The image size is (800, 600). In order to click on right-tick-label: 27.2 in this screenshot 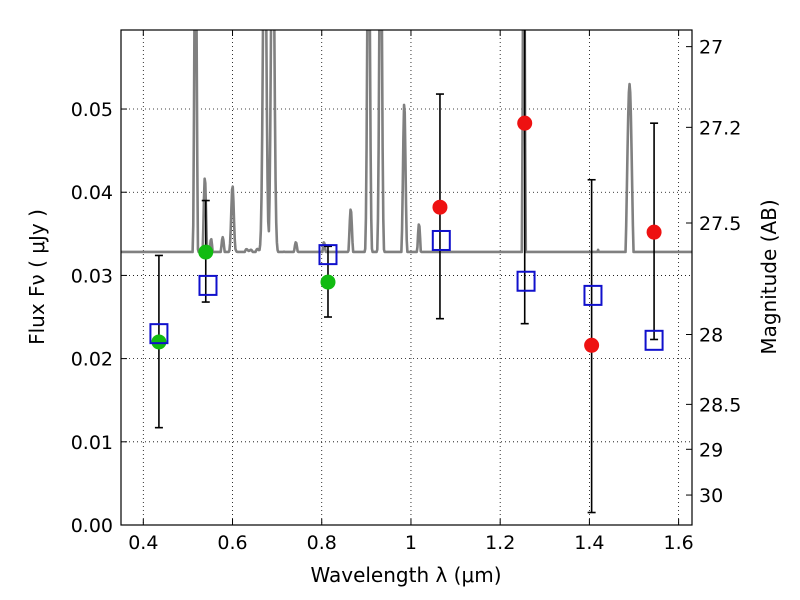, I will do `click(720, 128)`.